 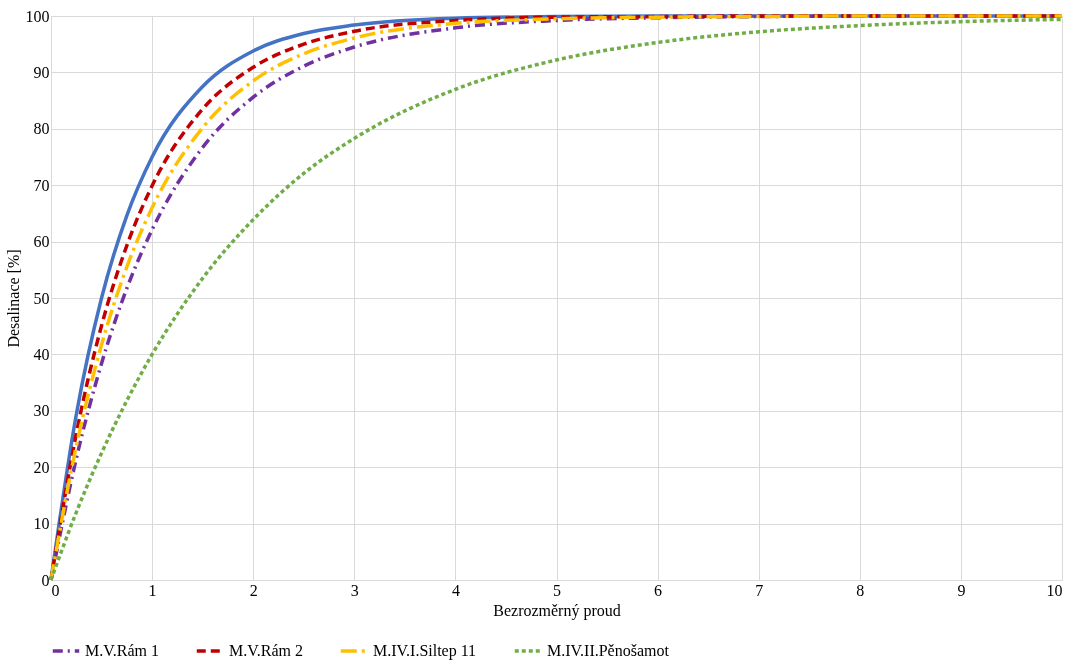 I want to click on x-tick-label: 2, so click(x=253, y=590).